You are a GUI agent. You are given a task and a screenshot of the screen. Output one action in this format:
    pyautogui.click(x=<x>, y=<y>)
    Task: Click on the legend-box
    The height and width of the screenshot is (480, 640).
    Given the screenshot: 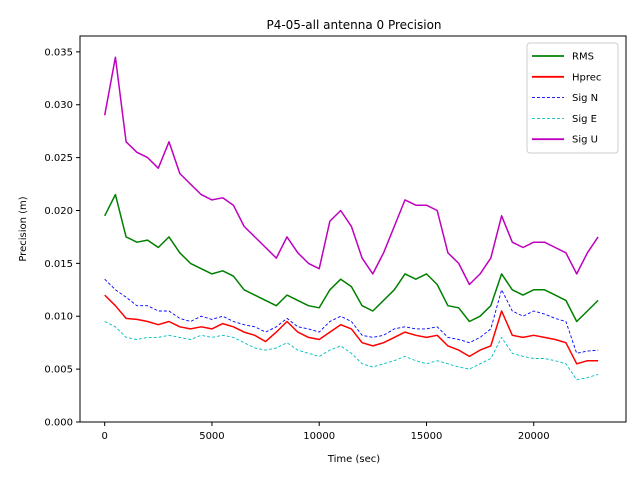 What is the action you would take?
    pyautogui.click(x=572, y=98)
    